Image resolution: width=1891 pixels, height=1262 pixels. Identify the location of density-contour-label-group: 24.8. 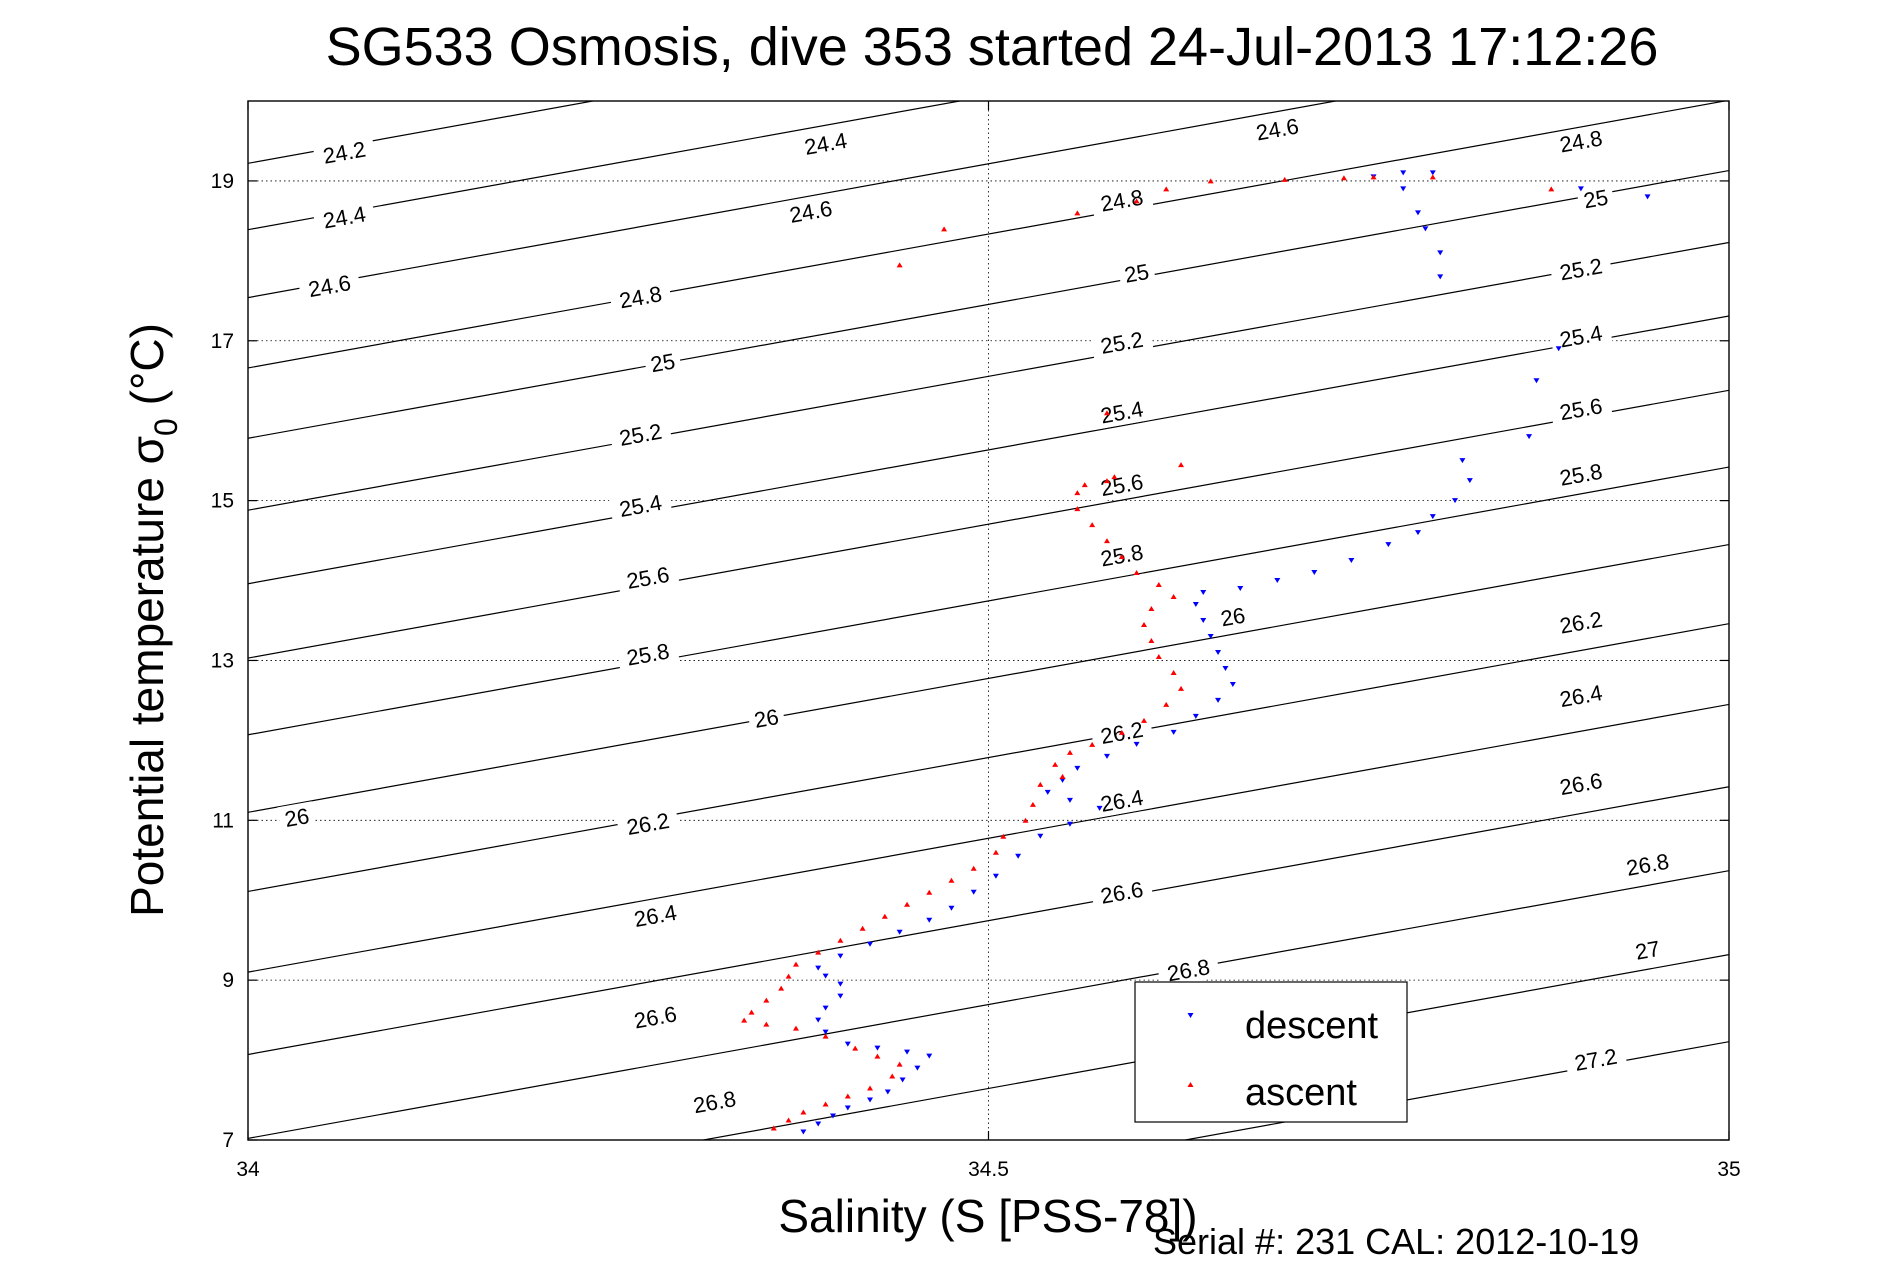
(1121, 200).